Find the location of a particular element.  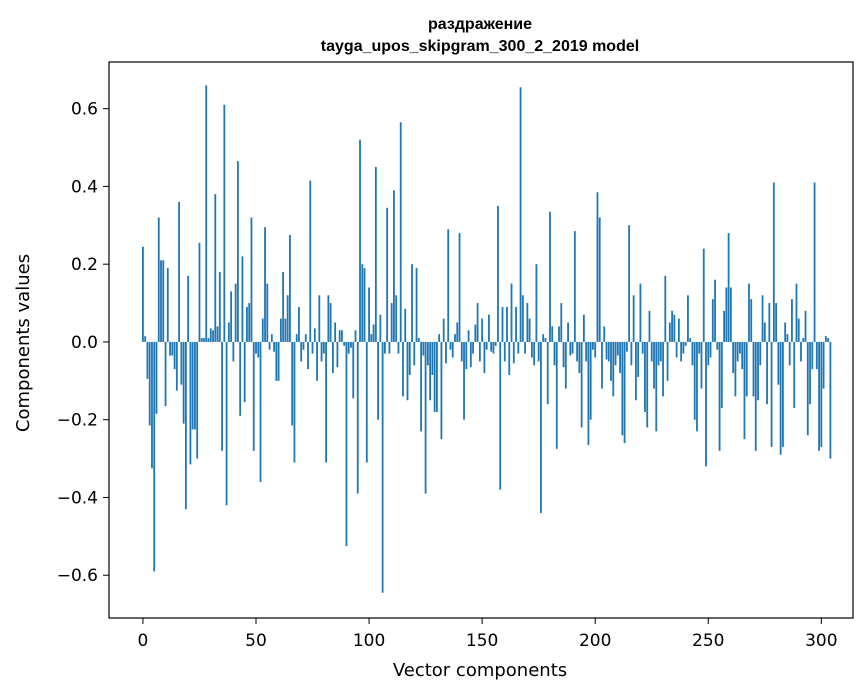

x-tick-label-100: 100 is located at coordinates (369, 641).